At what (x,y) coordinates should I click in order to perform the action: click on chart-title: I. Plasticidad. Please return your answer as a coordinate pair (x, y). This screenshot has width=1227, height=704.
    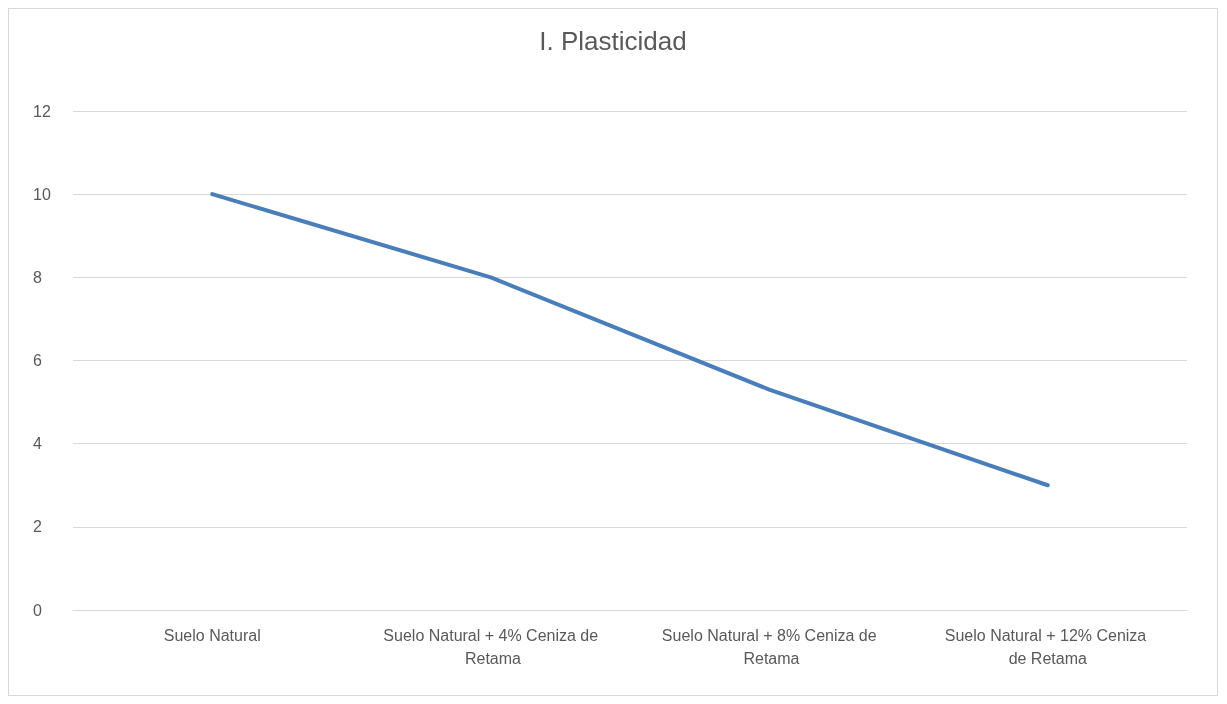
    Looking at the image, I should click on (613, 41).